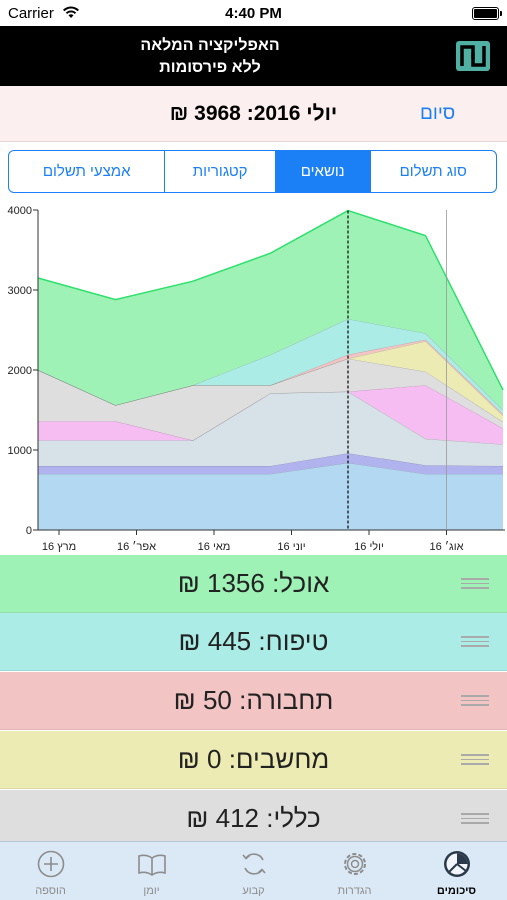  I want to click on segment-payment-type: סוג תשלום, so click(432, 171).